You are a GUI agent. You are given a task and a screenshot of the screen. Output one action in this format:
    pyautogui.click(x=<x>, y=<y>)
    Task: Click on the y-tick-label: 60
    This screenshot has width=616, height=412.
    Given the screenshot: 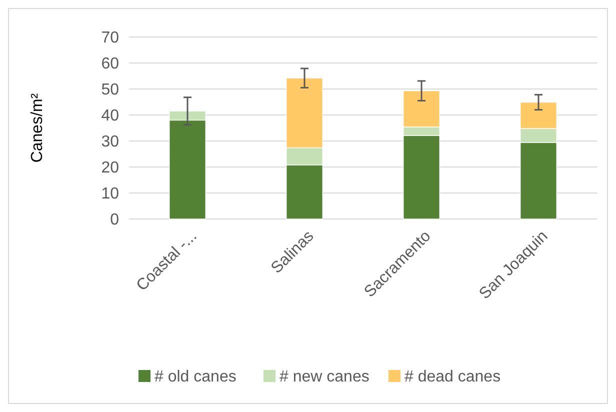 What is the action you would take?
    pyautogui.click(x=110, y=64)
    